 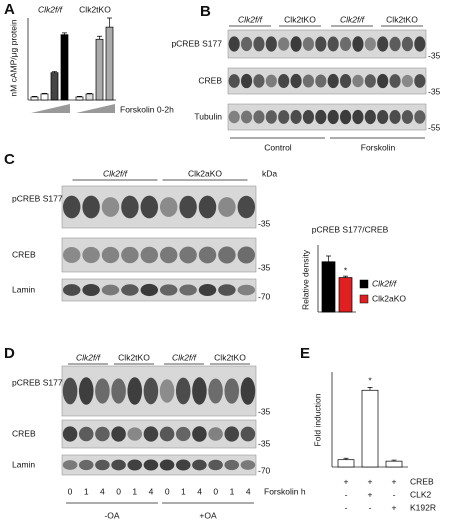 I want to click on legend-label: Clk2f/f, so click(x=385, y=283).